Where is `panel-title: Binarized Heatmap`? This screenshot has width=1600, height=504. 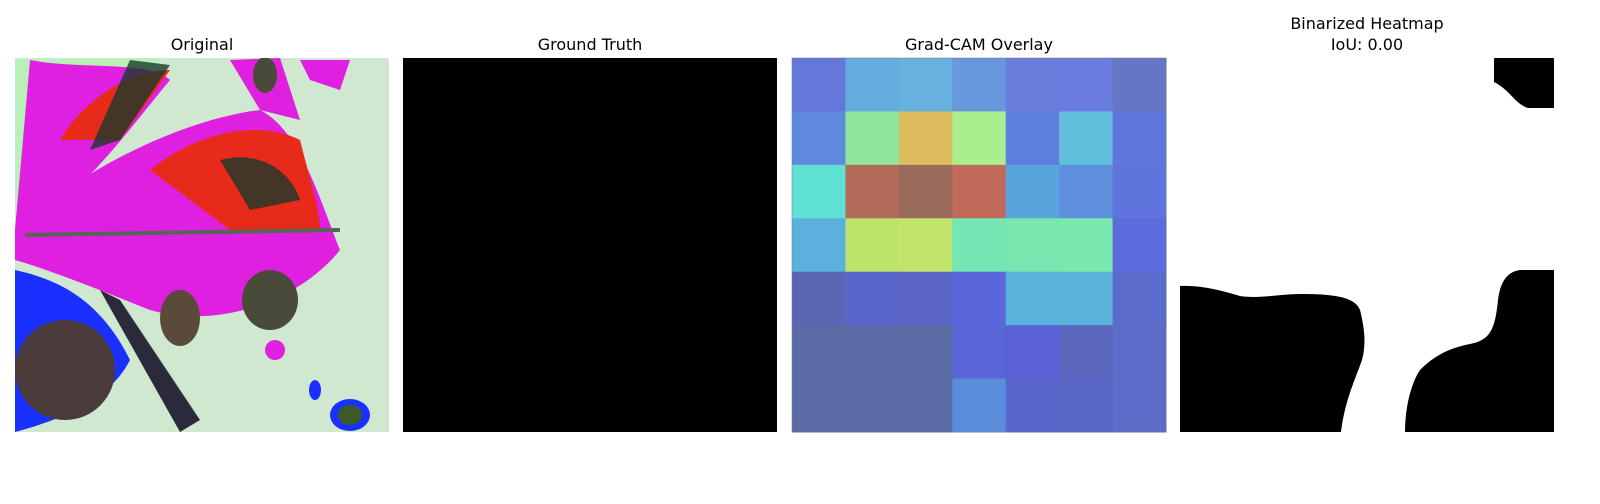 panel-title: Binarized Heatmap is located at coordinates (1366, 23).